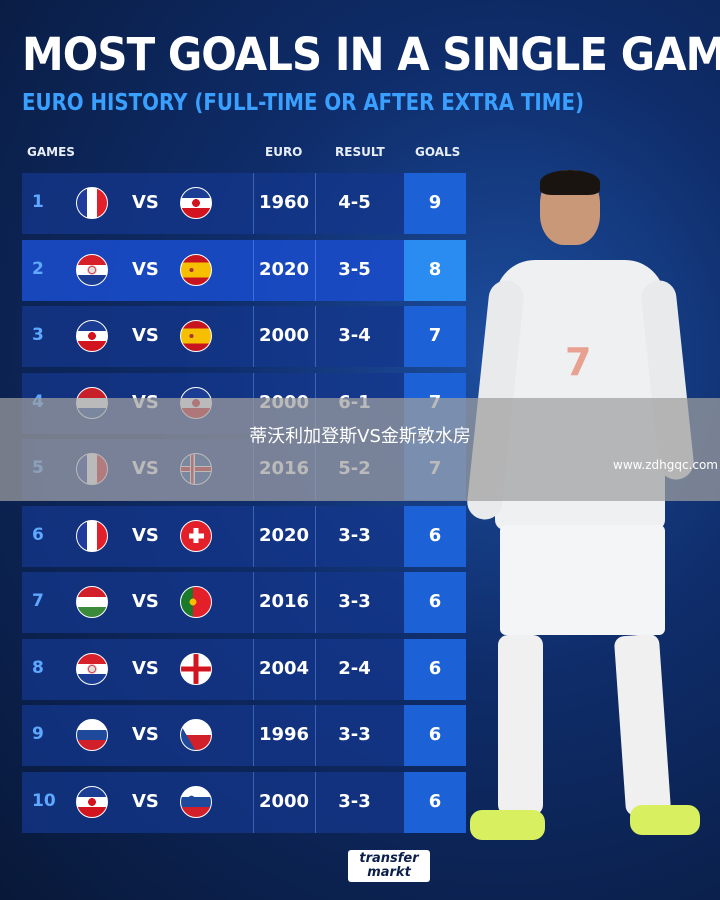 The height and width of the screenshot is (900, 720). Describe the element at coordinates (244, 203) in the screenshot. I see `table-row: 1 VS 1960 4-5 9` at that location.